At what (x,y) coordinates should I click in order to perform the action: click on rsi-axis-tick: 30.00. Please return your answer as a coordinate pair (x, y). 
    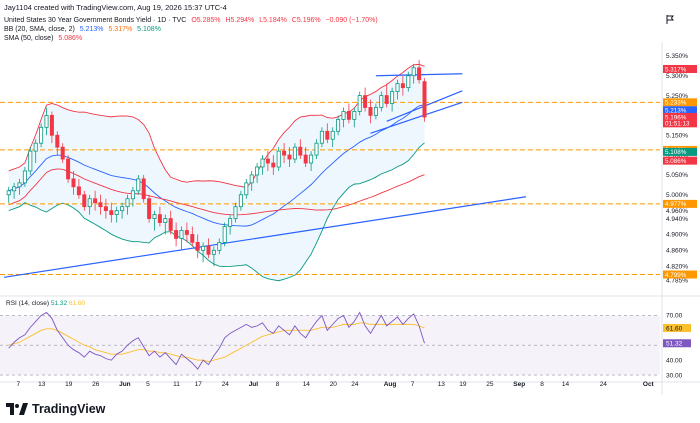
    Looking at the image, I should click on (674, 375).